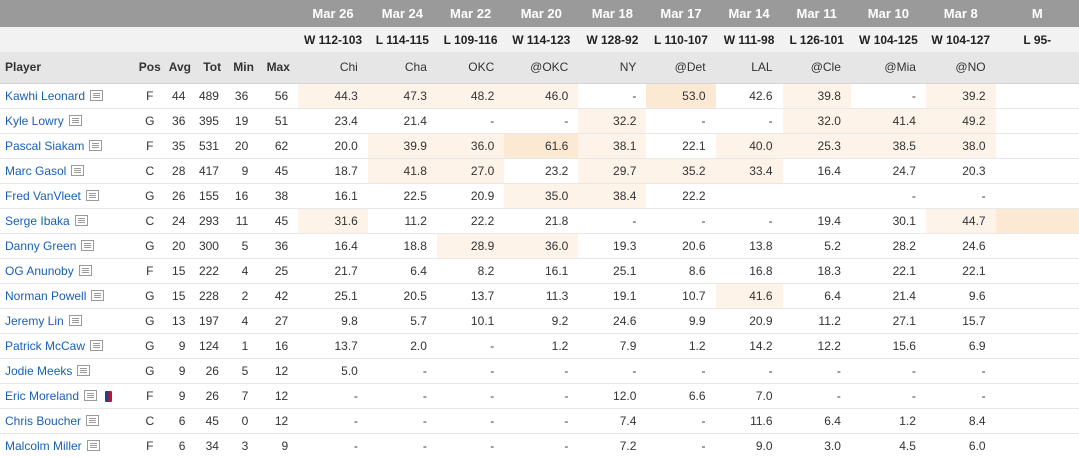  Describe the element at coordinates (208, 245) in the screenshot. I see `tot-cell: 300` at that location.